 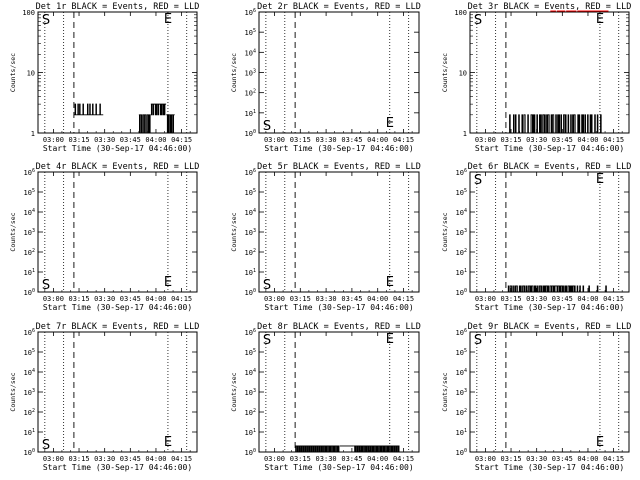 I want to click on chart-title: Det 8r BLACK = Events, RED = LLD, so click(x=339, y=327).